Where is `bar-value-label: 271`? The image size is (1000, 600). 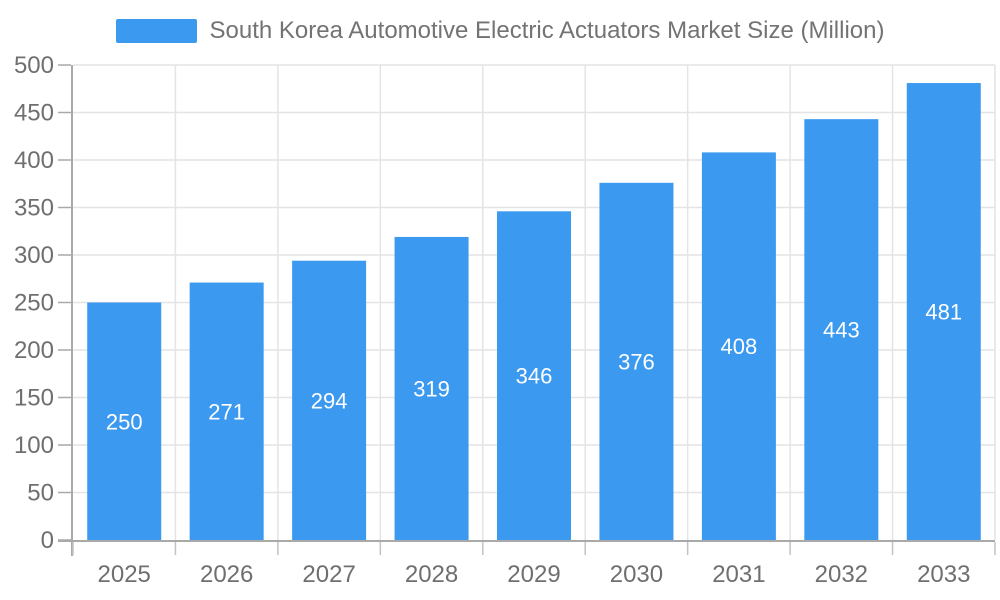 bar-value-label: 271 is located at coordinates (226, 411).